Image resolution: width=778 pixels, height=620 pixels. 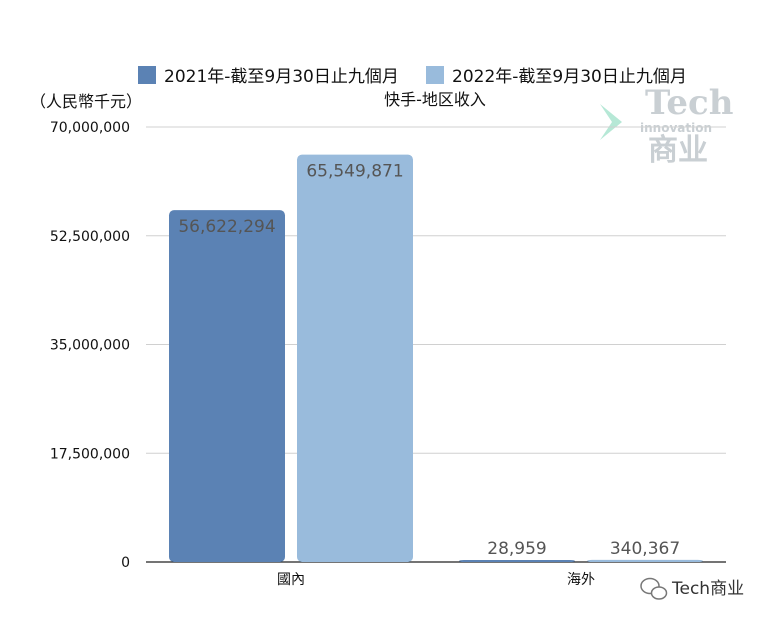 I want to click on wechat-icon, so click(x=654, y=588).